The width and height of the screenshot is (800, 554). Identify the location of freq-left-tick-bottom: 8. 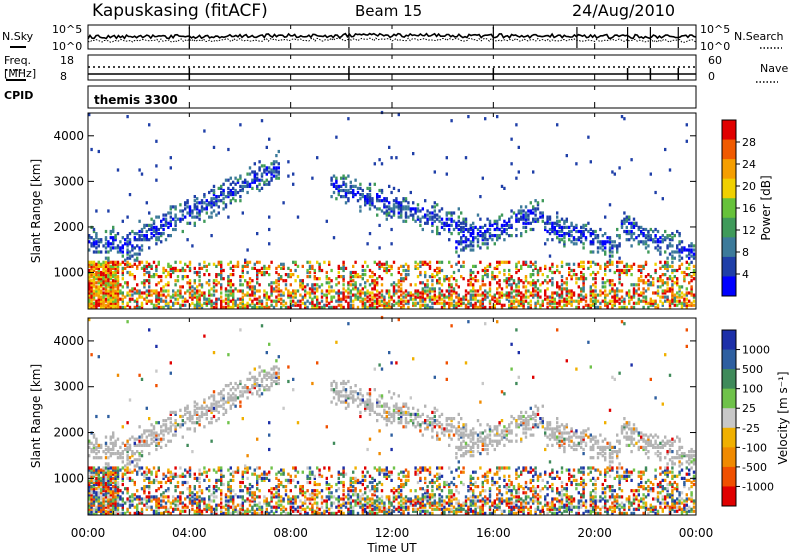
(63, 76).